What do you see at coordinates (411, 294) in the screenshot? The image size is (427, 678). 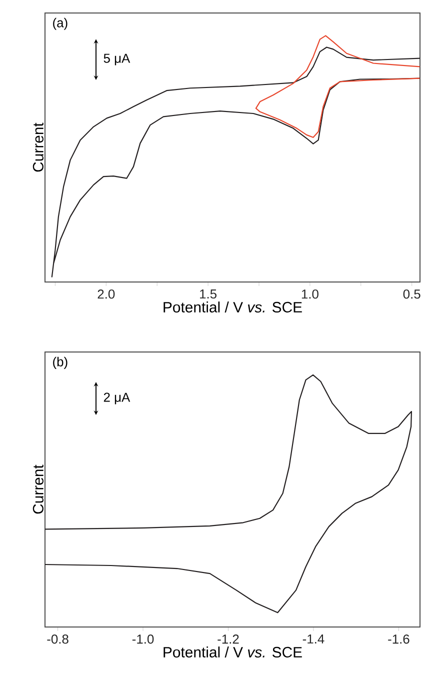 I see `x-tick-label: 0.5` at bounding box center [411, 294].